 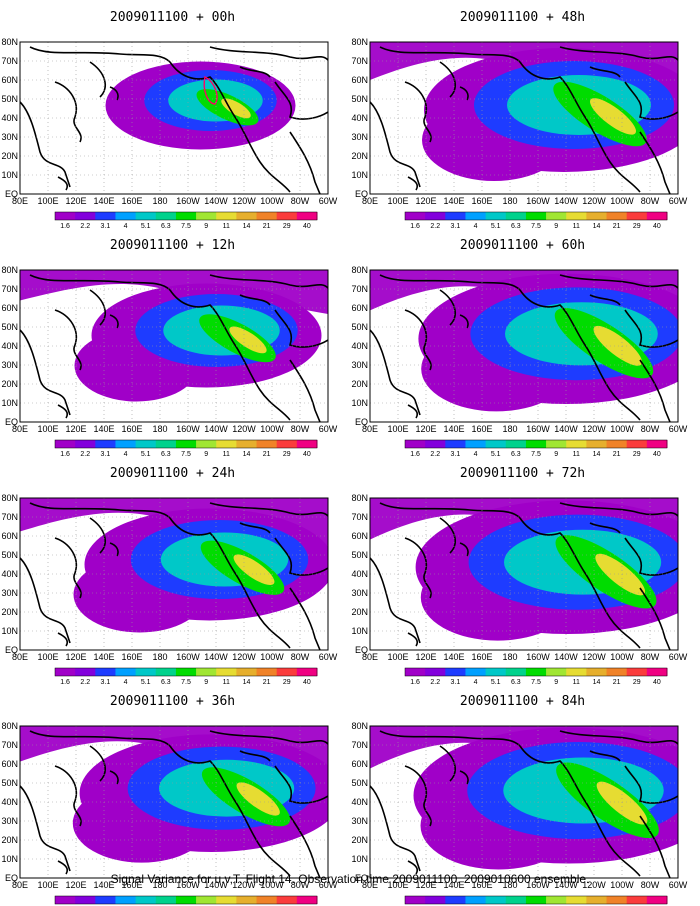 What do you see at coordinates (272, 429) in the screenshot?
I see `lon-tick-label: 100W` at bounding box center [272, 429].